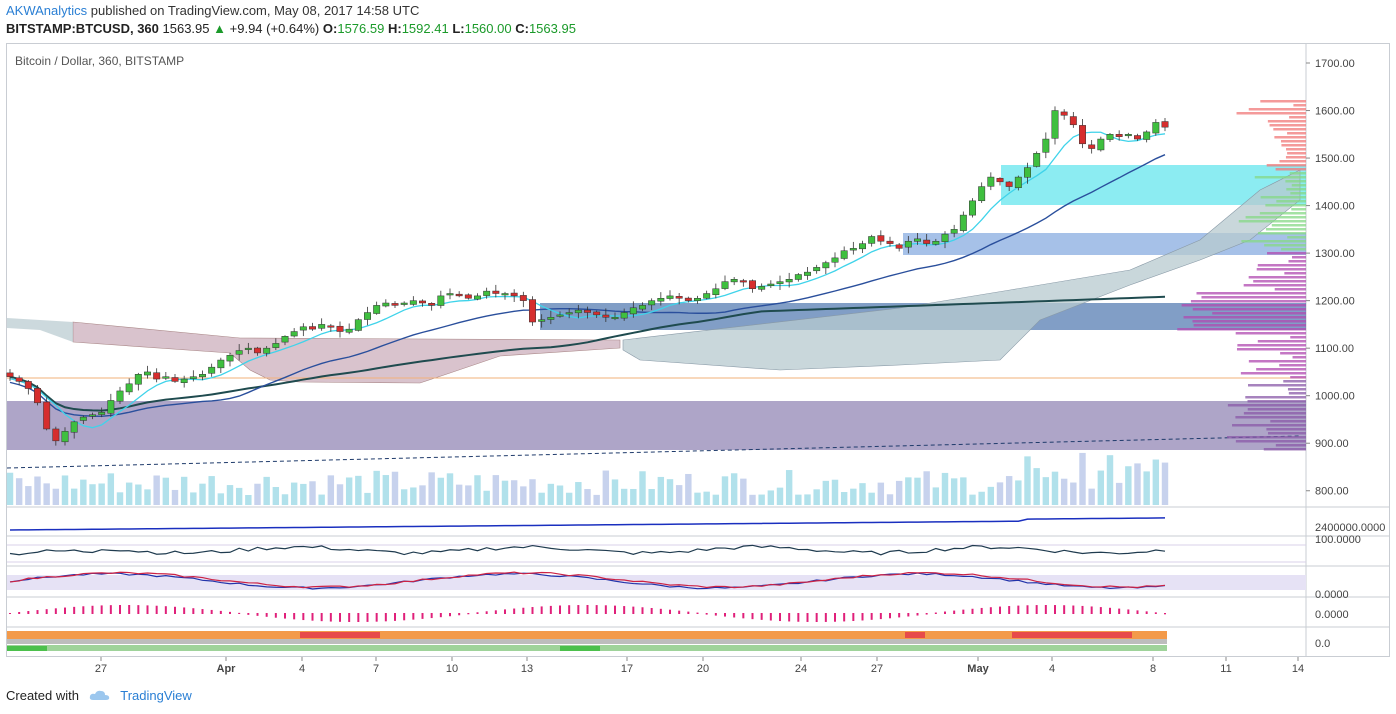 The width and height of the screenshot is (1396, 714). I want to click on support-zone, so click(656, 425).